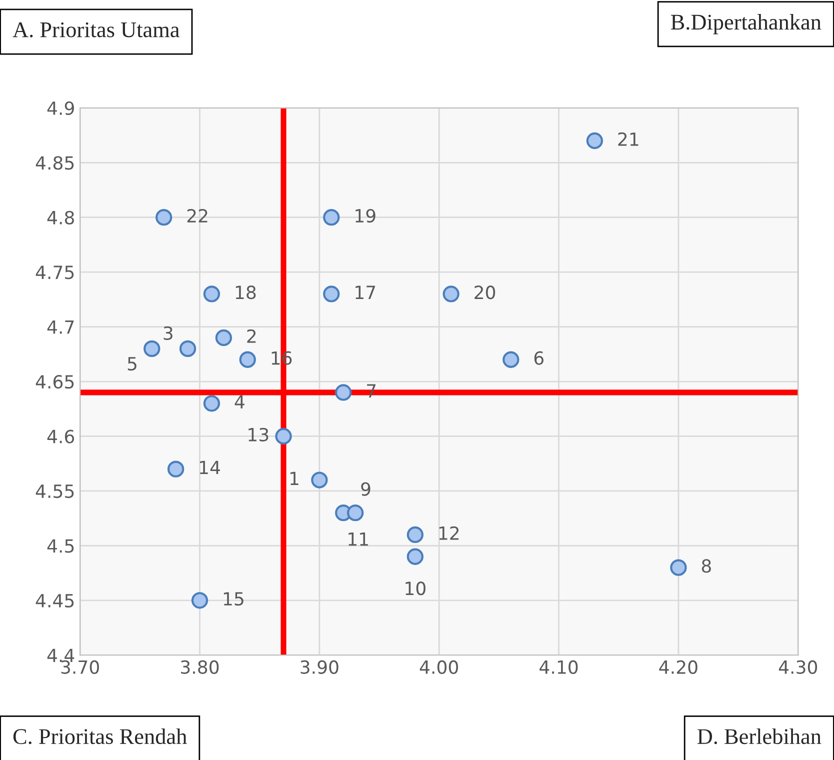  I want to click on text: A. Prioritas Utama, so click(96, 30).